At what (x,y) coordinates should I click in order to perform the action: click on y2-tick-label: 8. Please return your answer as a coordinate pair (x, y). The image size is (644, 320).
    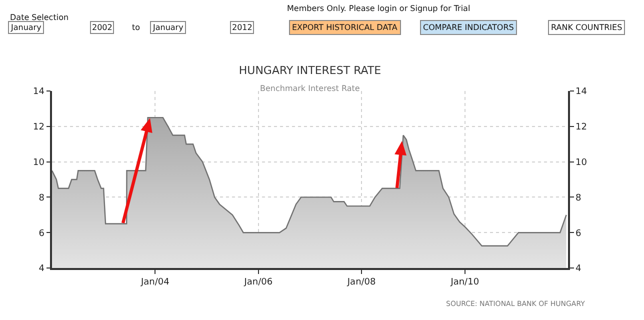
    Looking at the image, I should click on (579, 198).